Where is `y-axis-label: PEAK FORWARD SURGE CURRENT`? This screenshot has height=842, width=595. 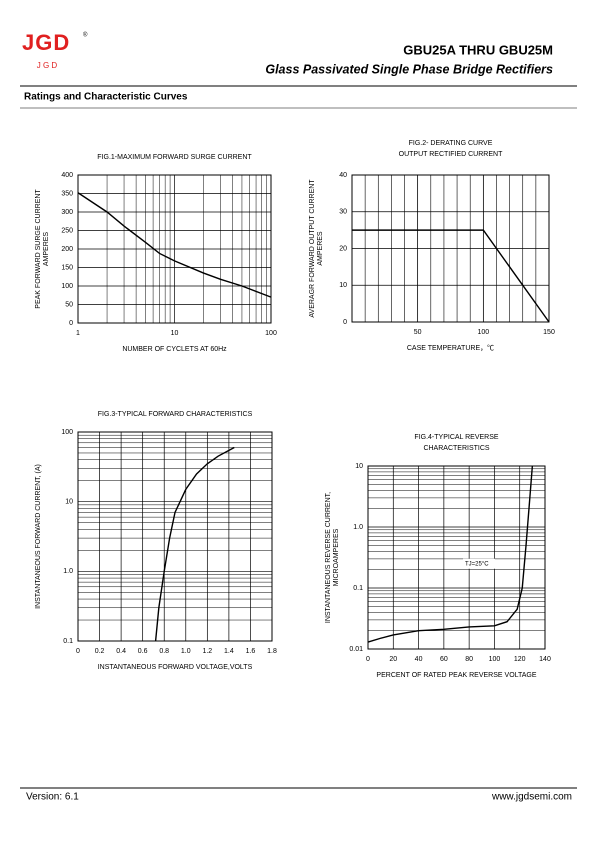
y-axis-label: PEAK FORWARD SURGE CURRENT is located at coordinates (38, 249).